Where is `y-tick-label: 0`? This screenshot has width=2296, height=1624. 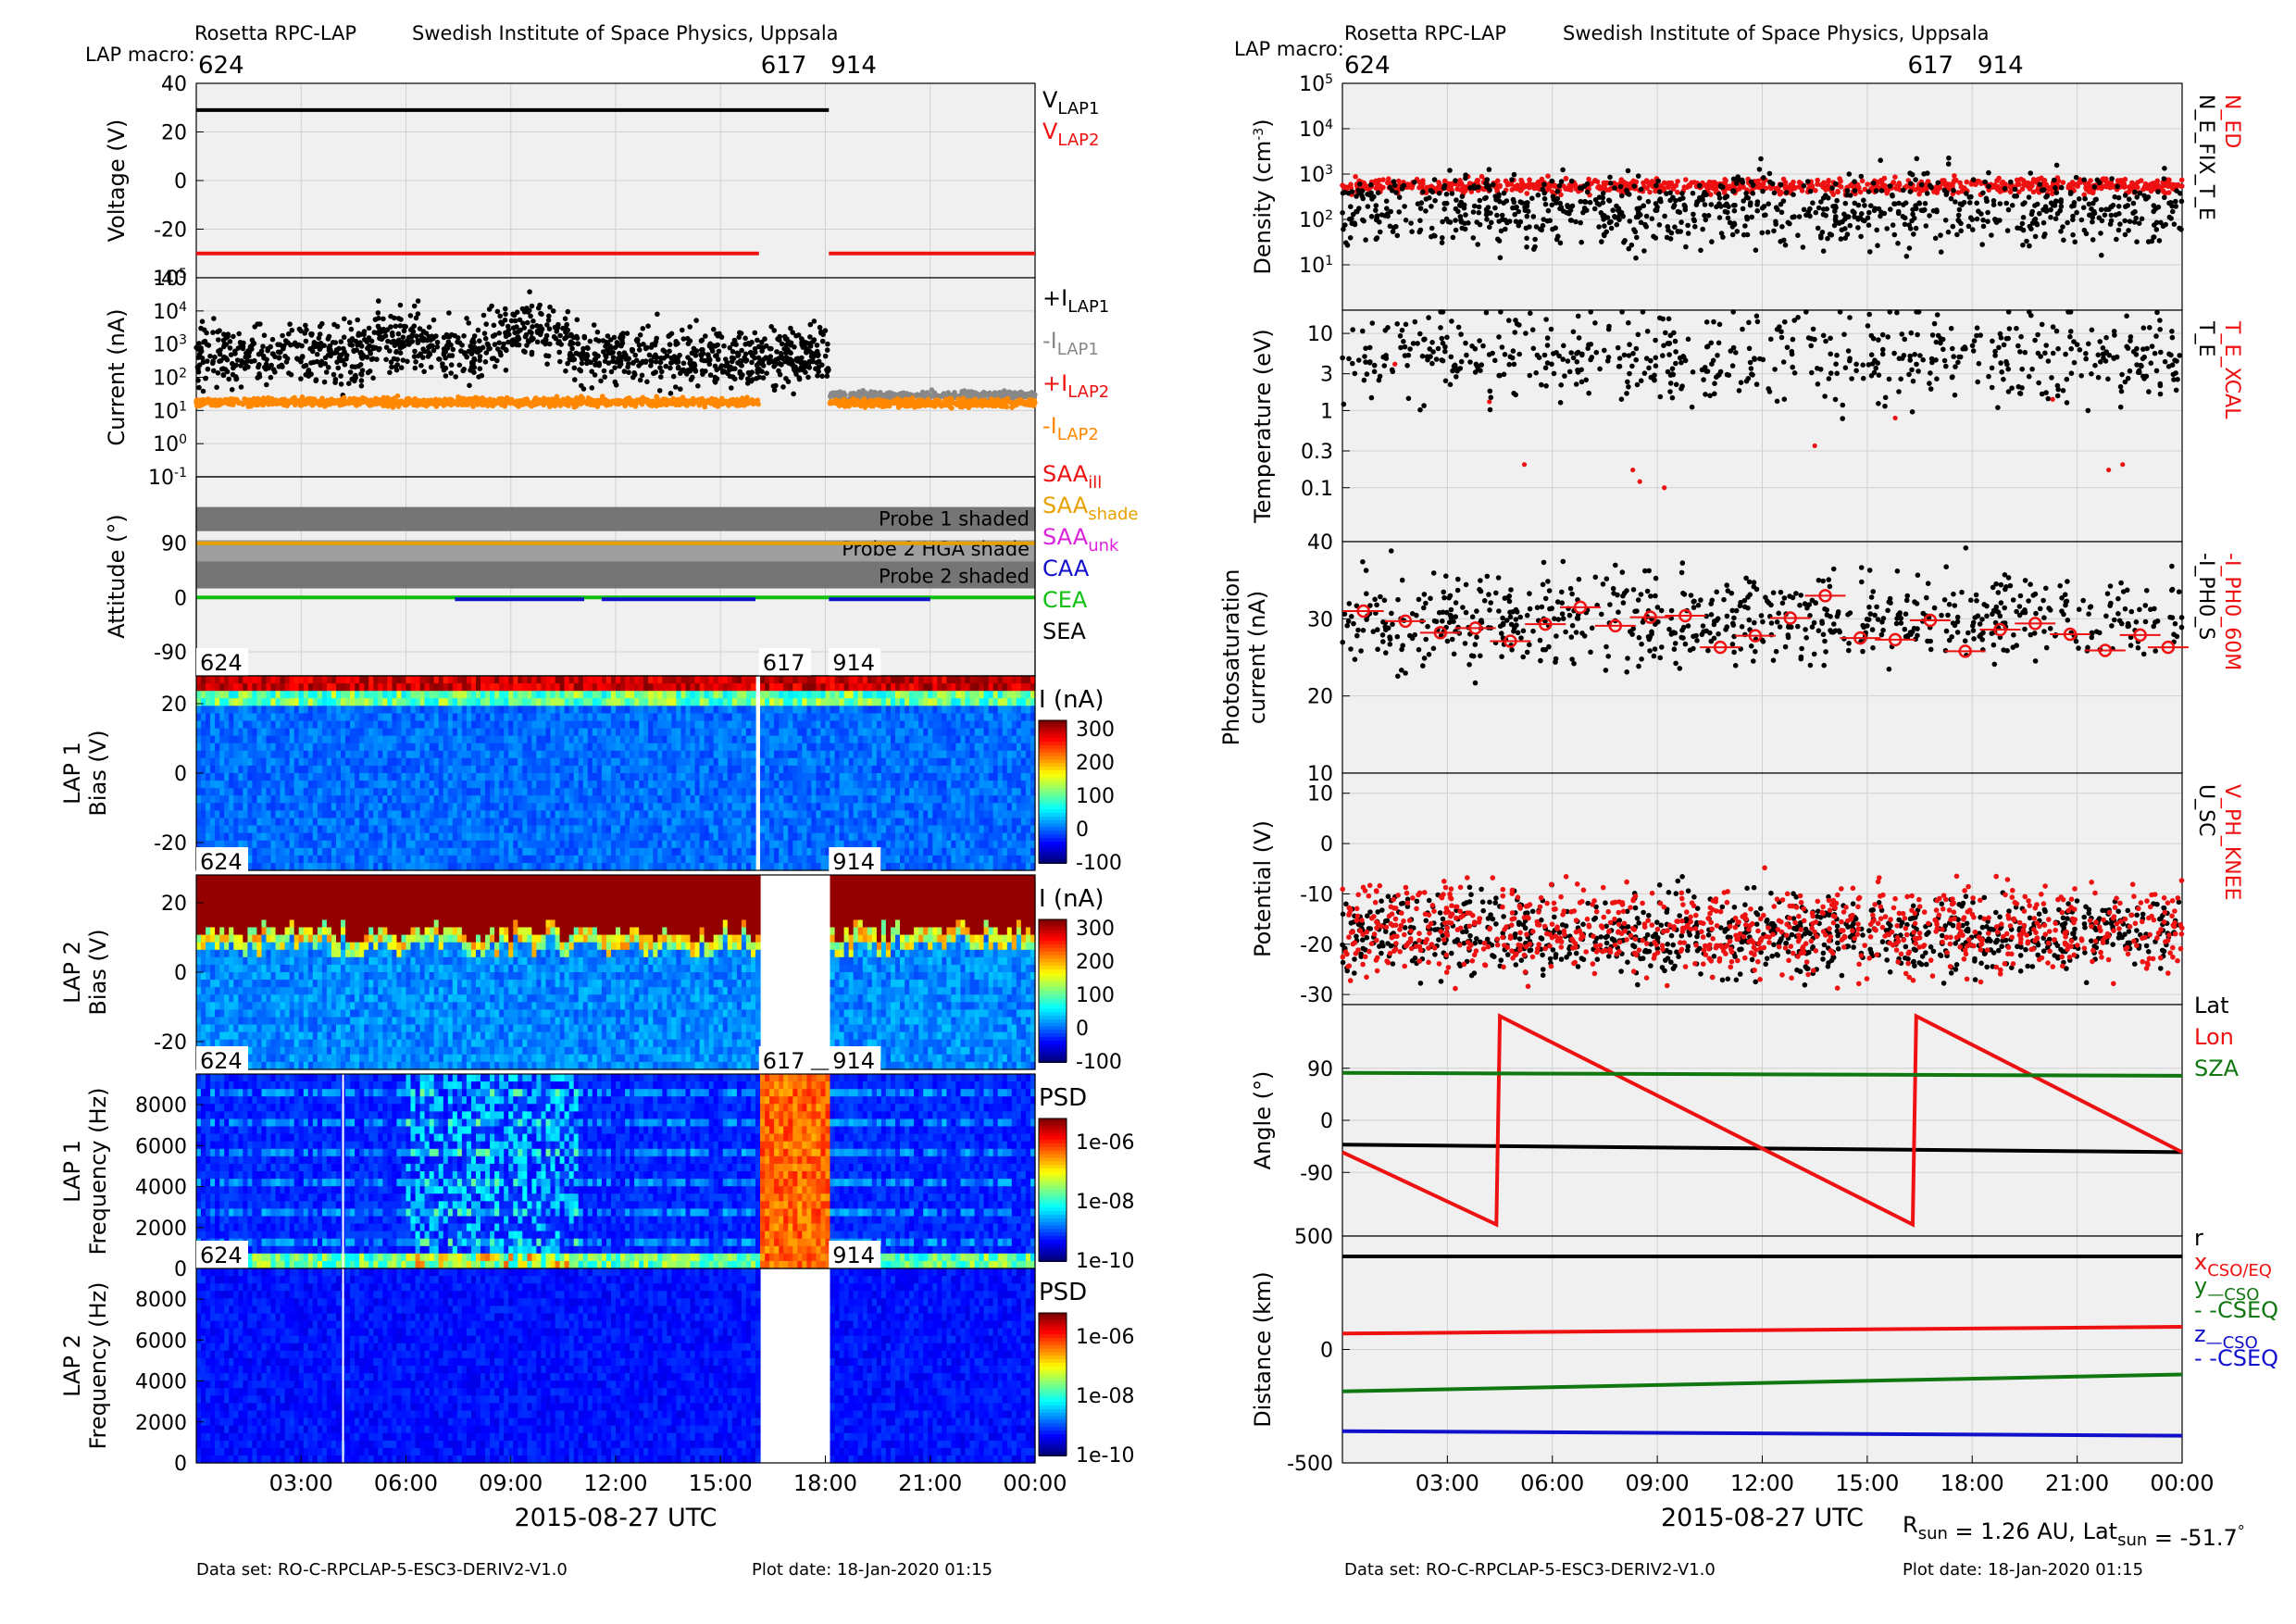
y-tick-label: 0 is located at coordinates (180, 182).